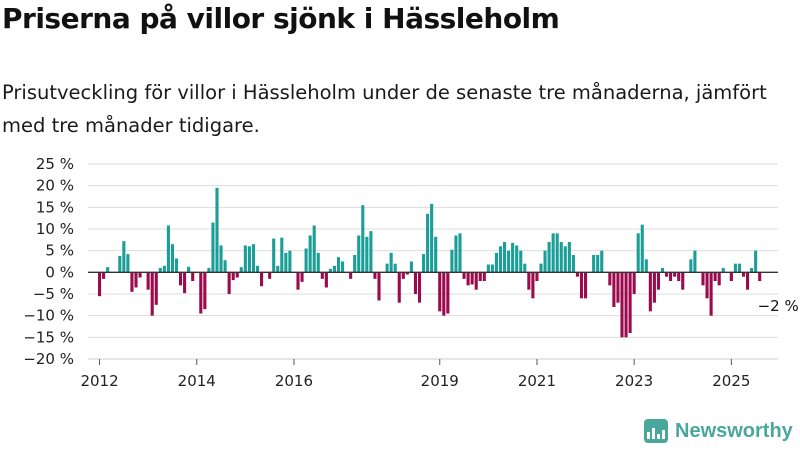 The image size is (800, 450). Describe the element at coordinates (656, 431) in the screenshot. I see `bar-chart-logo-icon` at that location.